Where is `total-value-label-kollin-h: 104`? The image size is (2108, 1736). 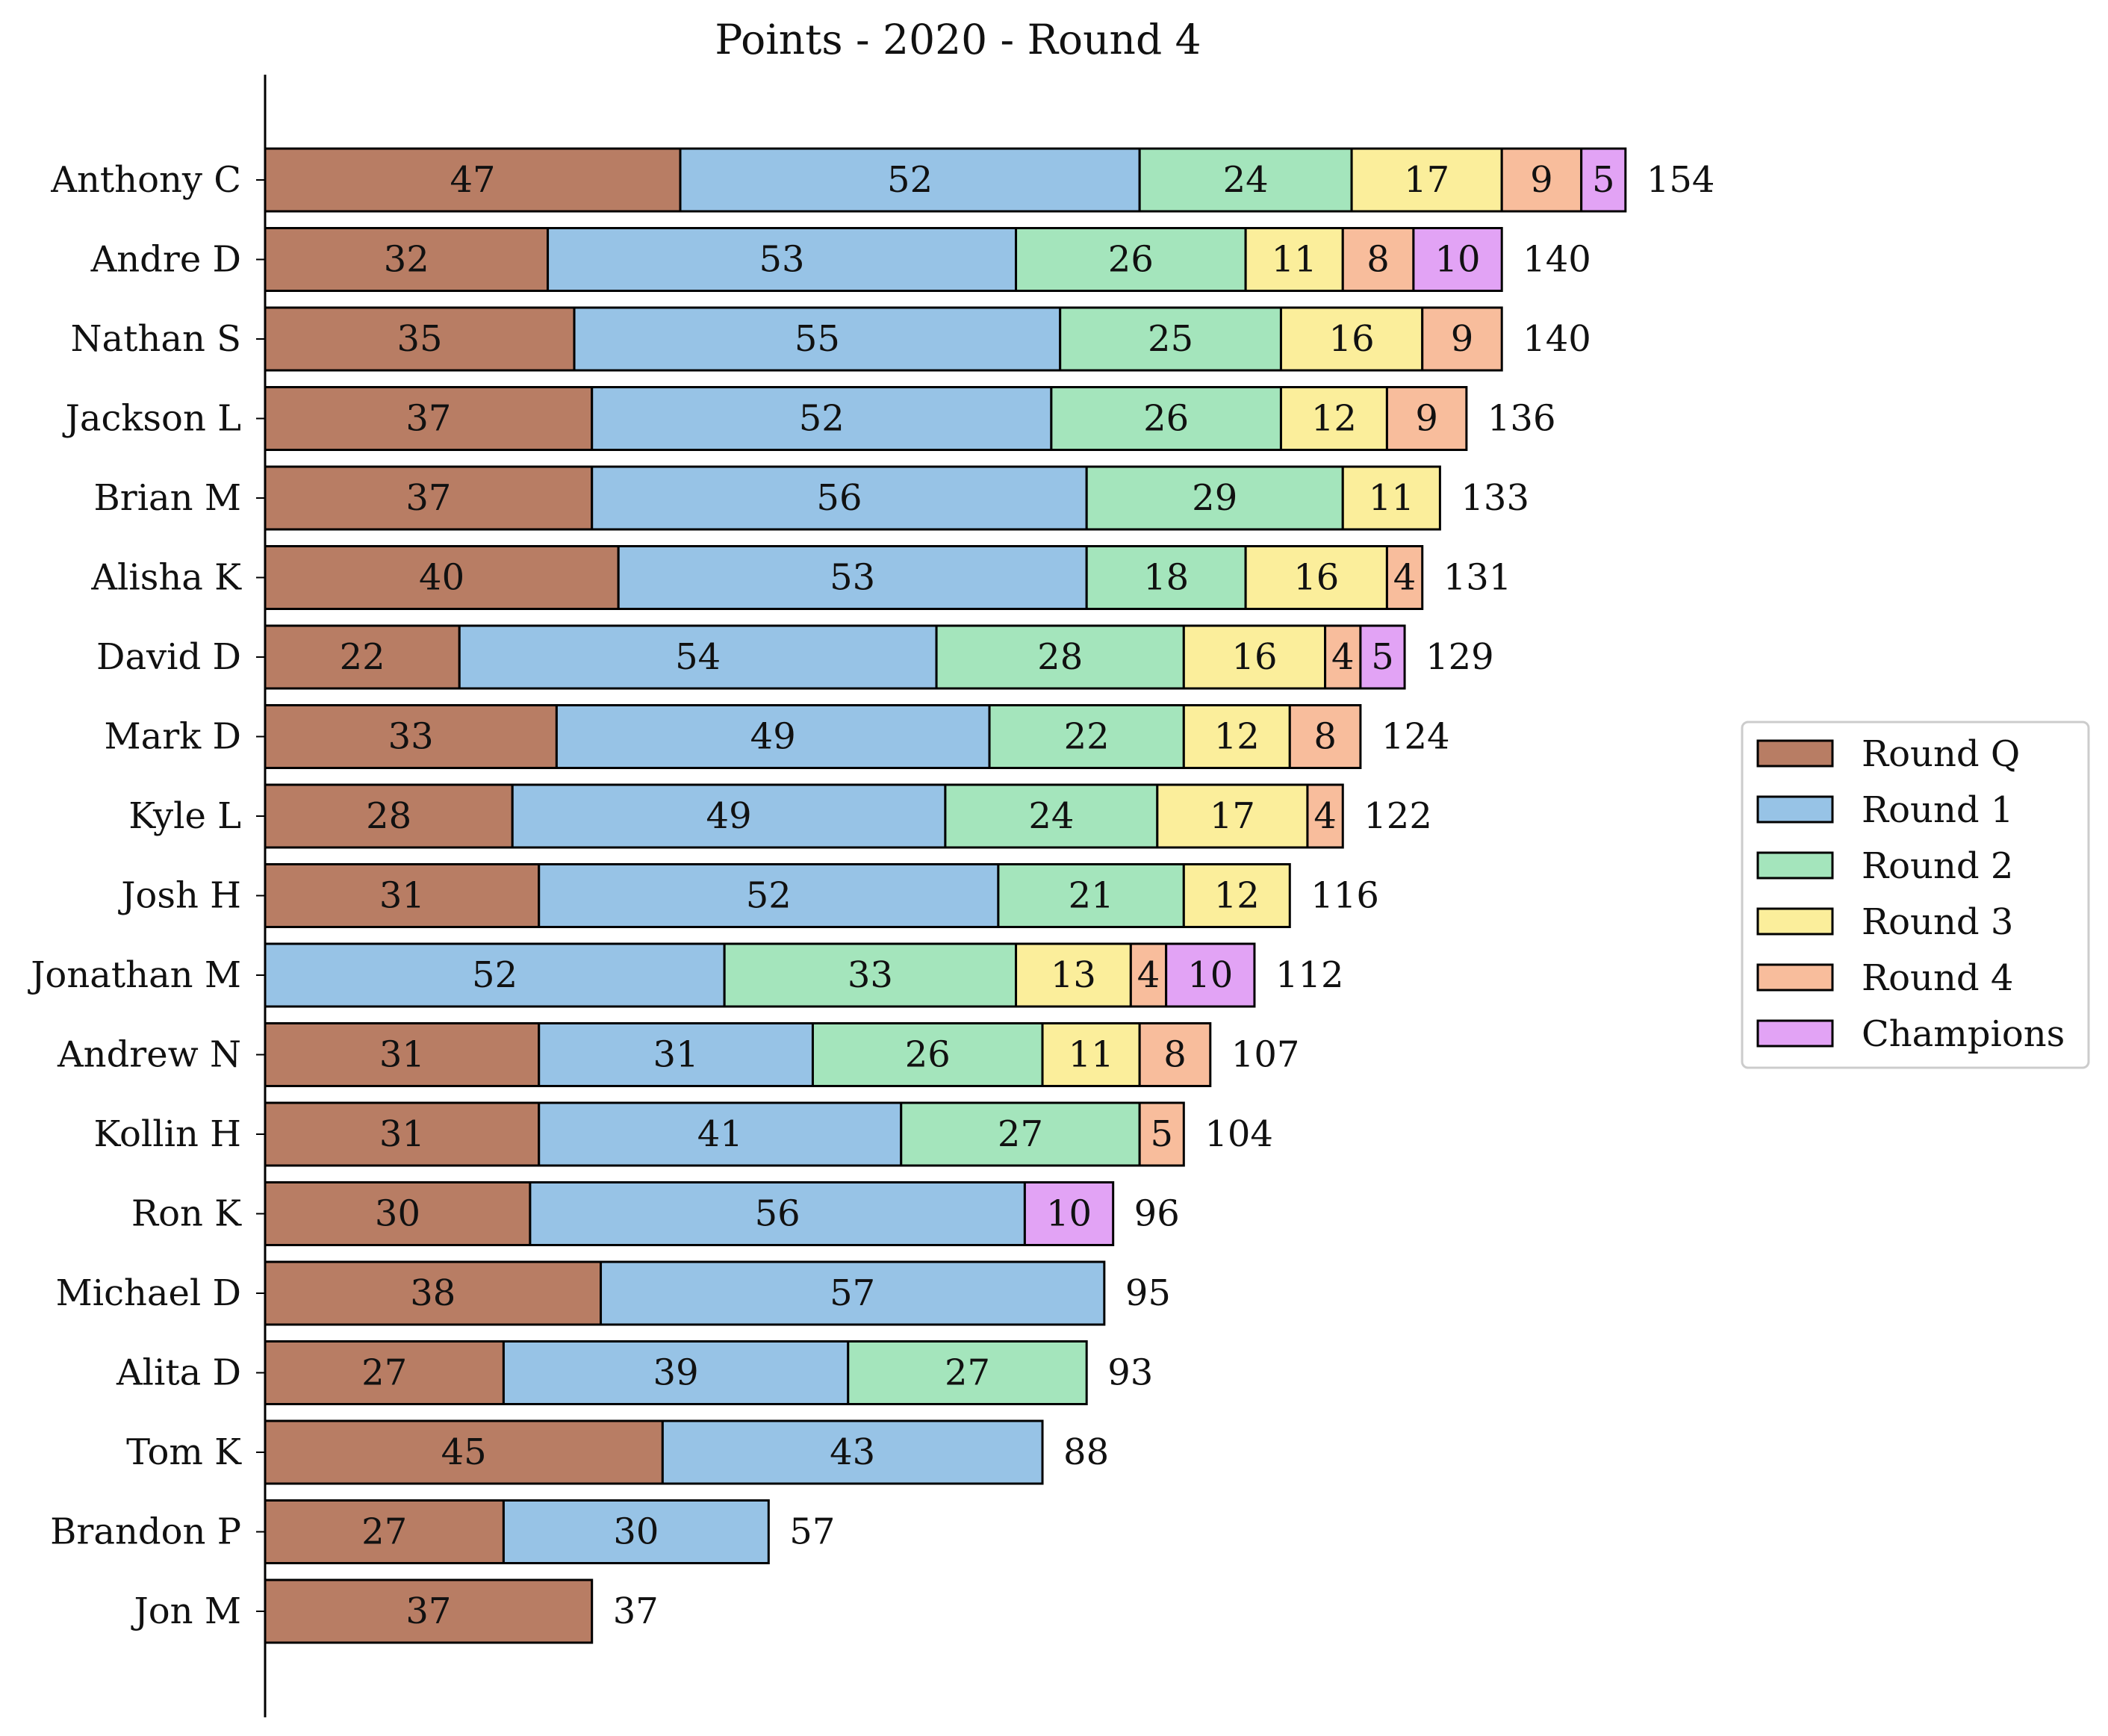
total-value-label-kollin-h: 104 is located at coordinates (1238, 1134).